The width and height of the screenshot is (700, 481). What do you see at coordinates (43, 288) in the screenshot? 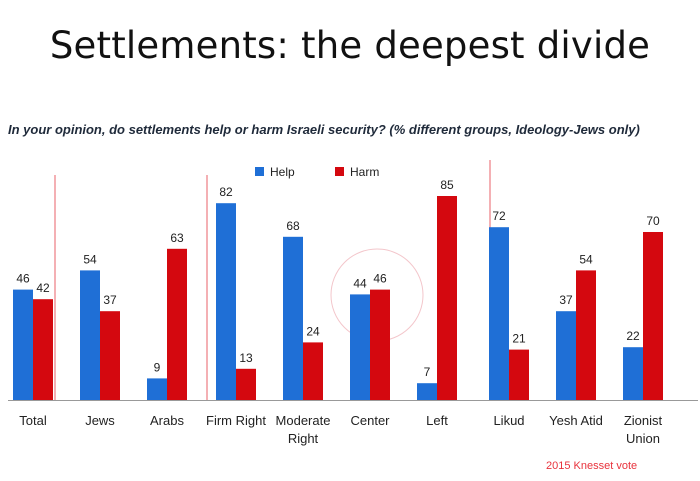
I see `data-label-harm-0: 42` at bounding box center [43, 288].